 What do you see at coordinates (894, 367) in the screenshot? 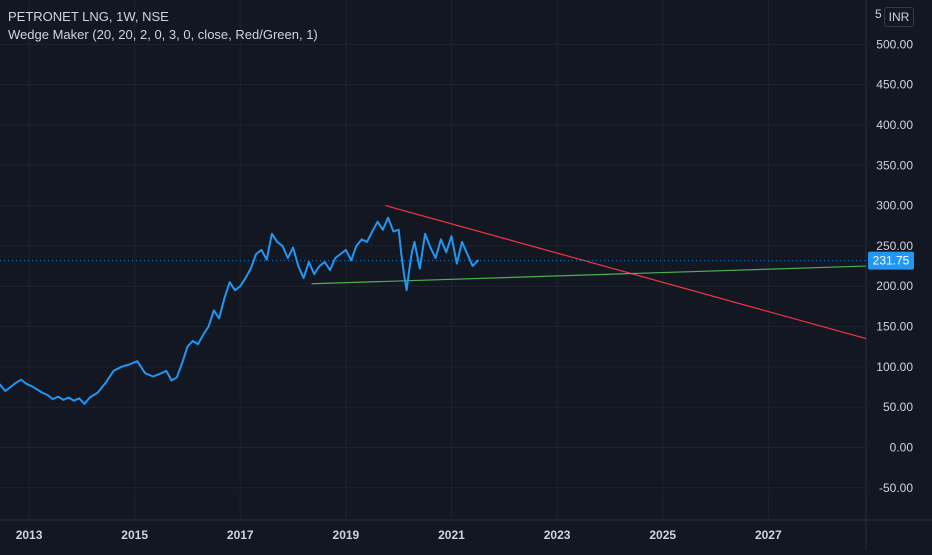
I see `y-tick-label: 100.00` at bounding box center [894, 367].